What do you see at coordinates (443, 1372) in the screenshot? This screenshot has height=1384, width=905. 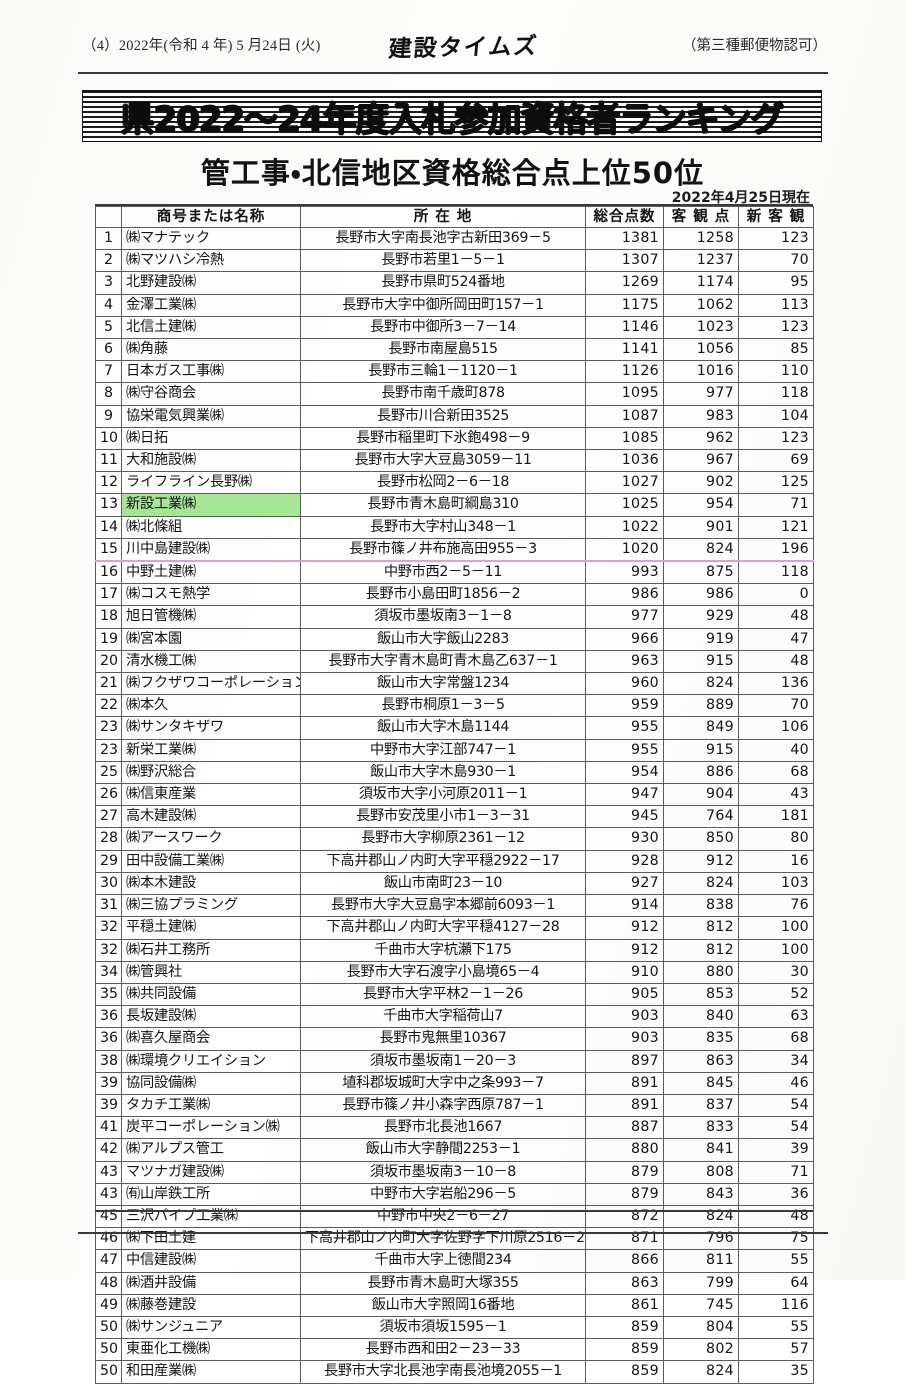 I see `cell-address: 長野市大字北長池字南長池境2055－1` at bounding box center [443, 1372].